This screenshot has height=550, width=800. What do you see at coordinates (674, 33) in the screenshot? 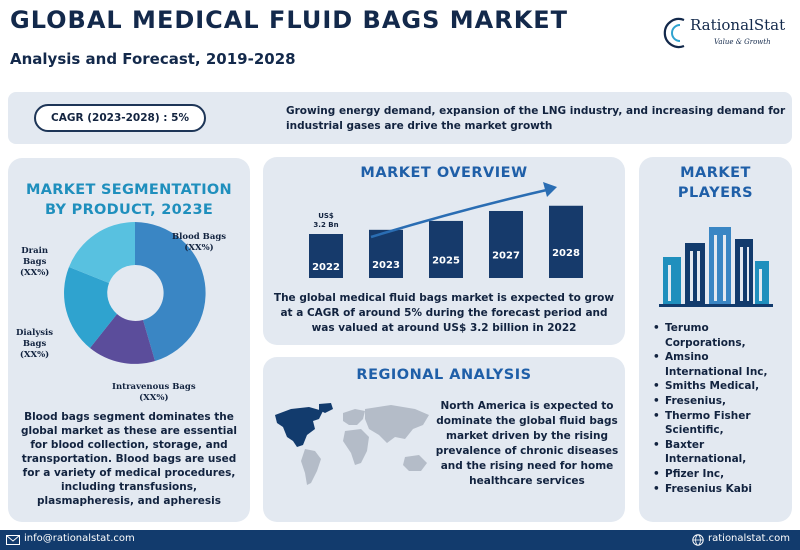
I see `rationalstat-logo-icon` at bounding box center [674, 33].